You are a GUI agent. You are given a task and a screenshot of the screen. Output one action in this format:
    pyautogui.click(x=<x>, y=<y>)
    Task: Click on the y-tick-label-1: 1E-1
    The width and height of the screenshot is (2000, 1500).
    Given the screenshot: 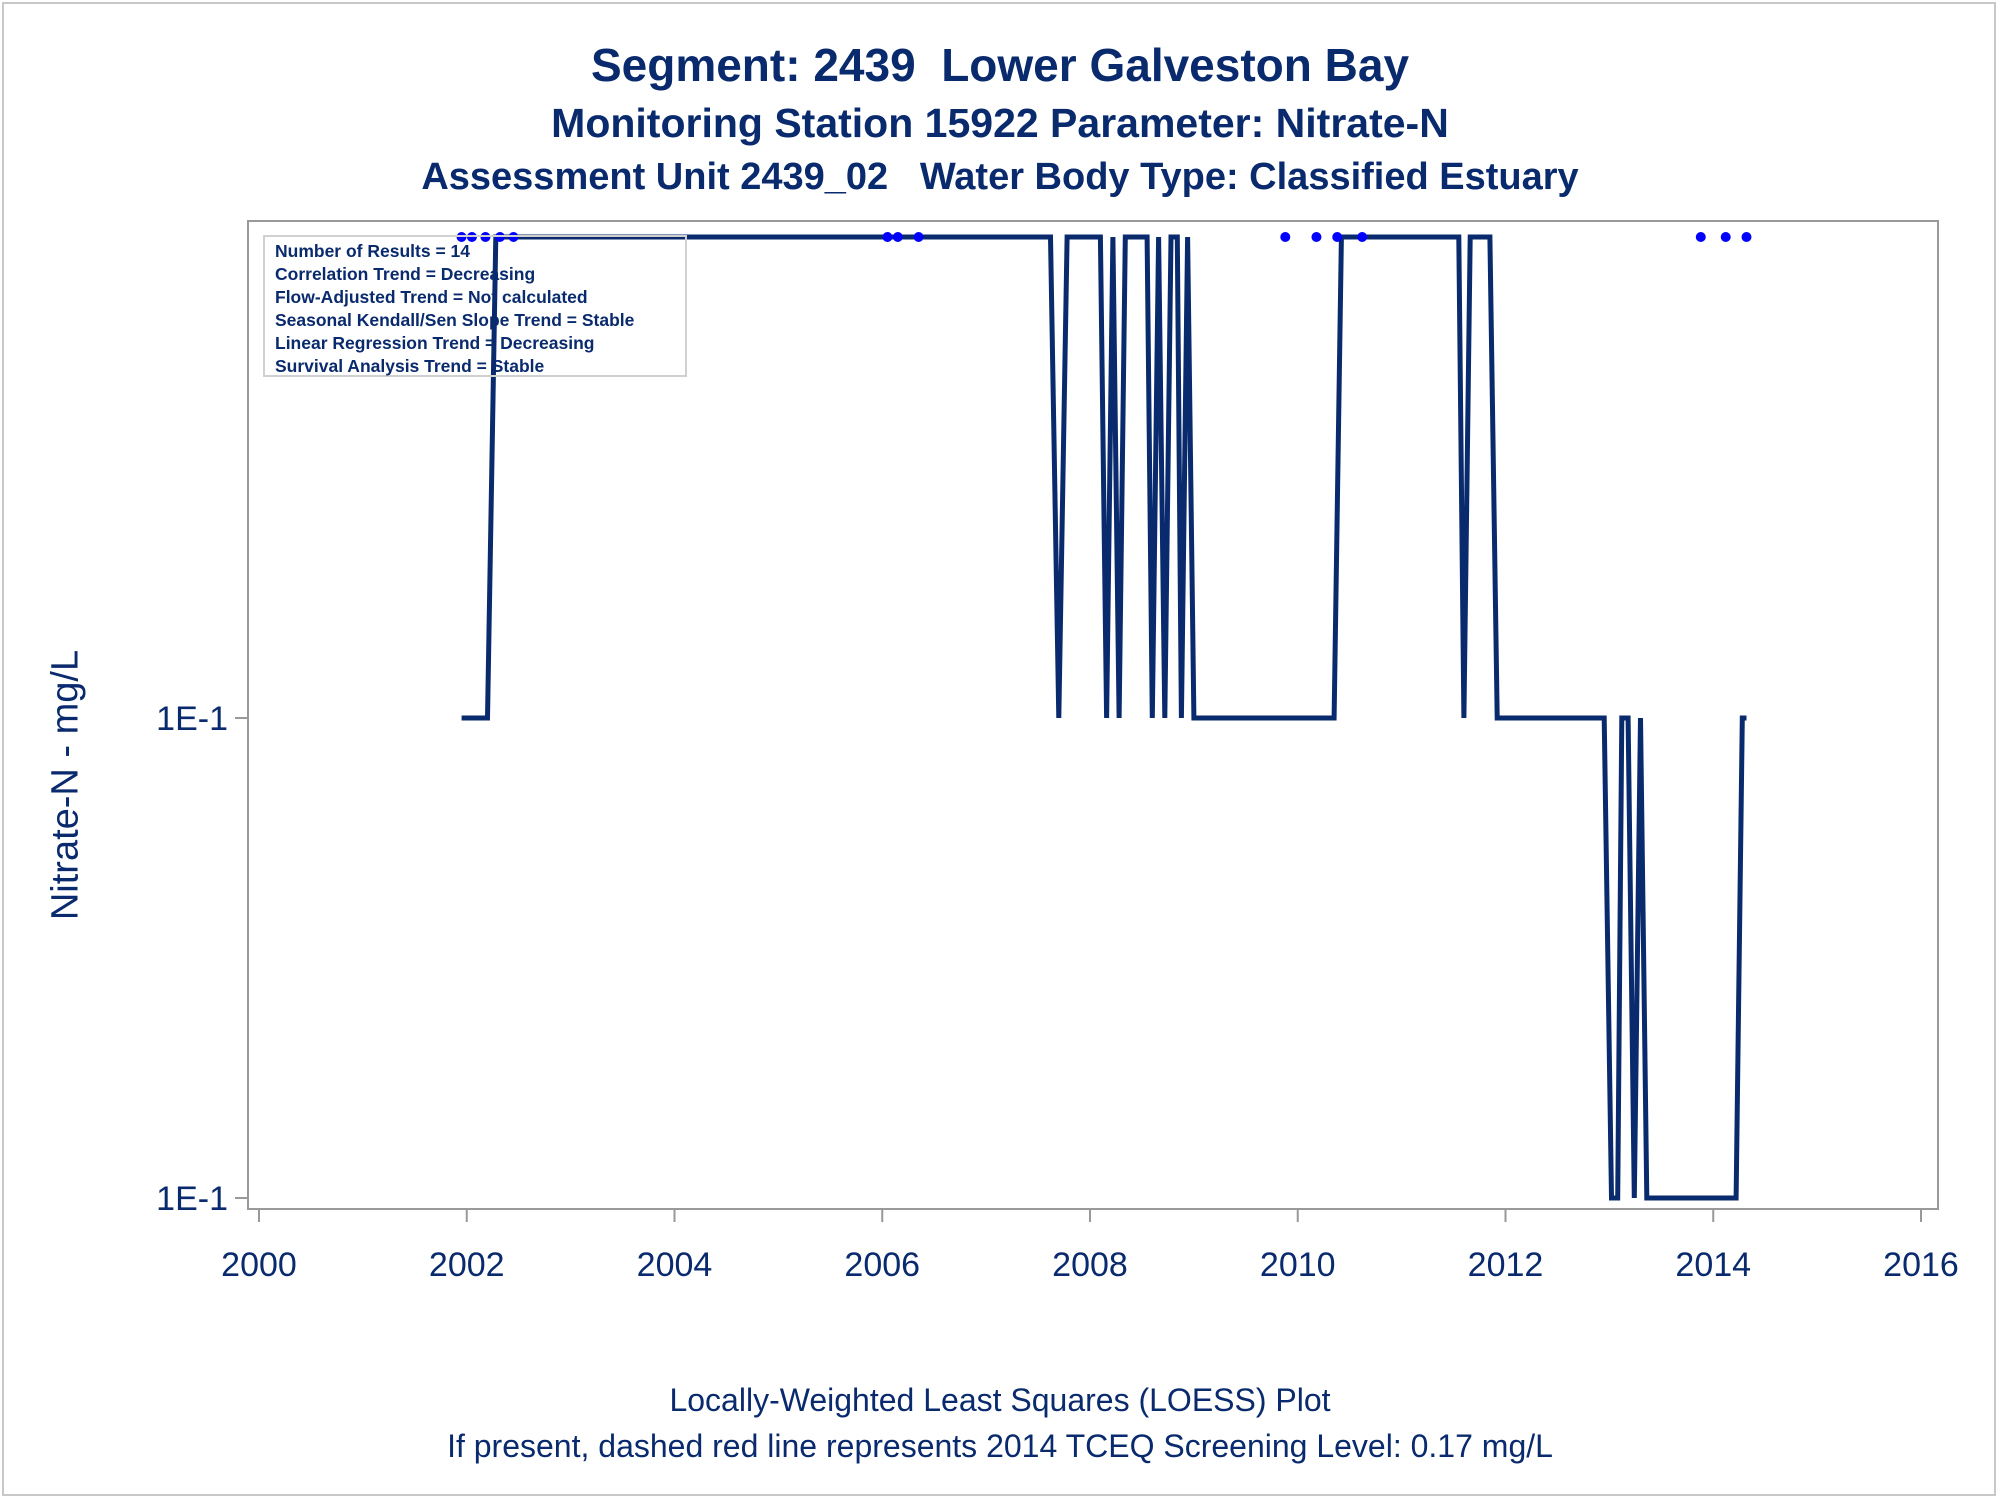 What is the action you would take?
    pyautogui.click(x=192, y=1199)
    